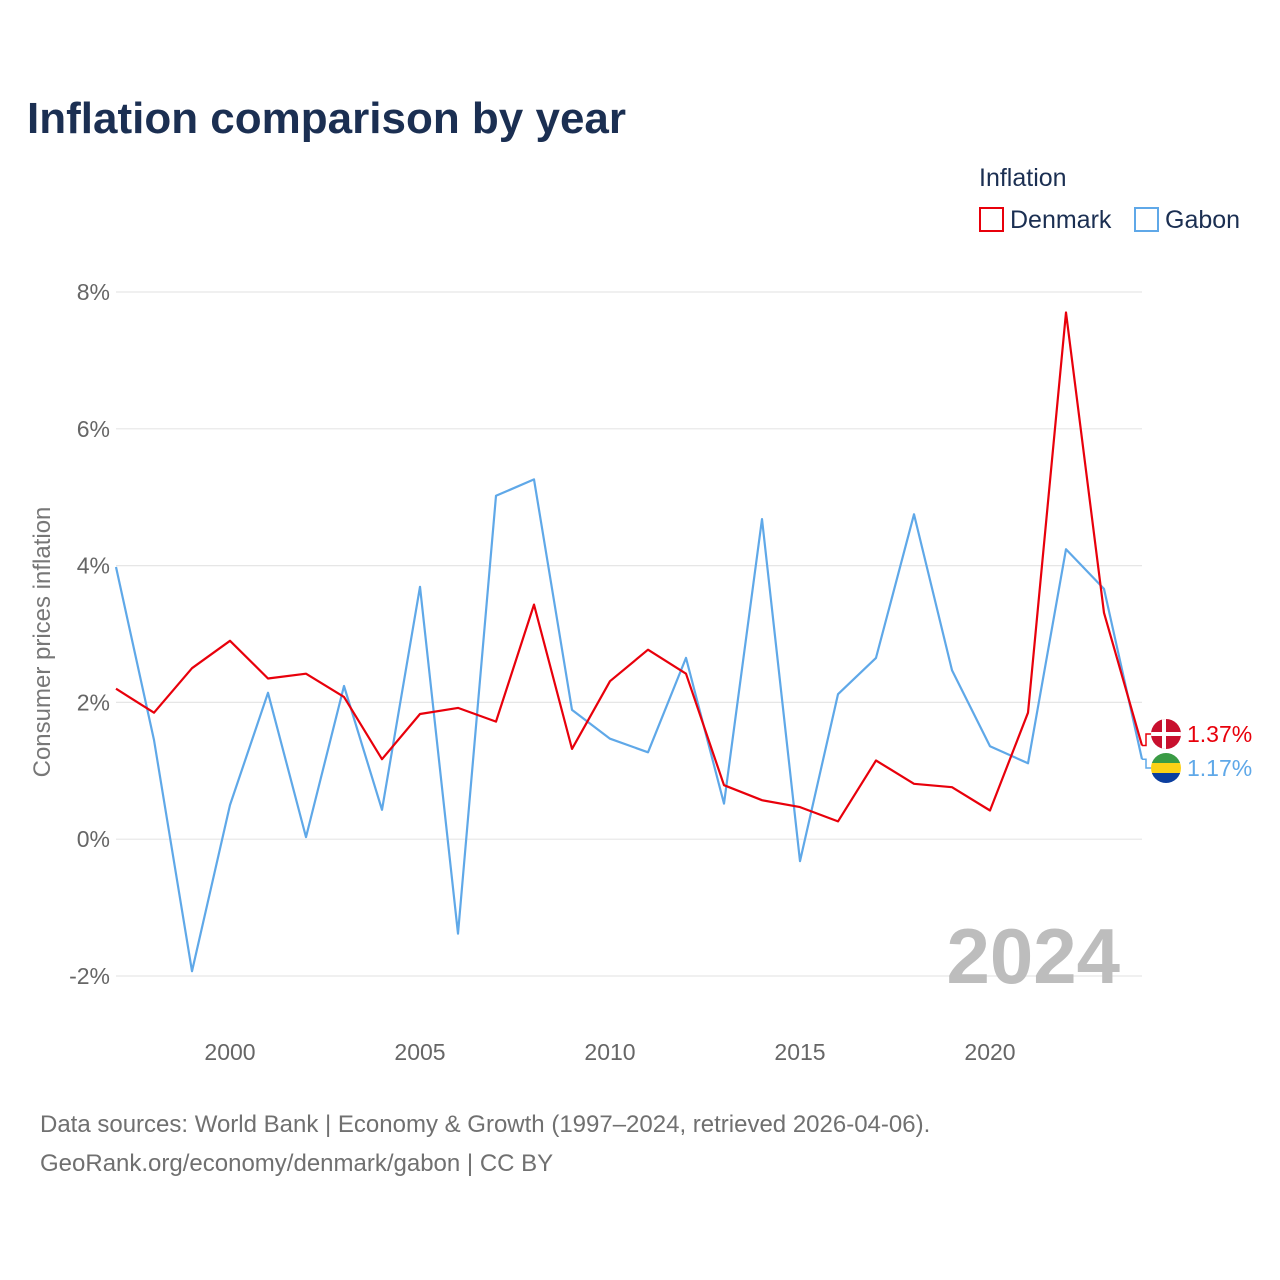 The image size is (1280, 1280). What do you see at coordinates (89, 634) in the screenshot?
I see `y-axis-ticks: -2% 0% 2% 4% 6% 8%` at bounding box center [89, 634].